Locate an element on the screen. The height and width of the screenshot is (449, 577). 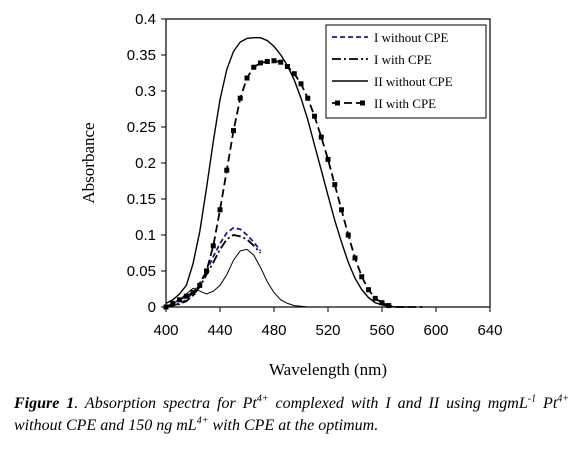
caption-text: Pt is located at coordinates (547, 403).